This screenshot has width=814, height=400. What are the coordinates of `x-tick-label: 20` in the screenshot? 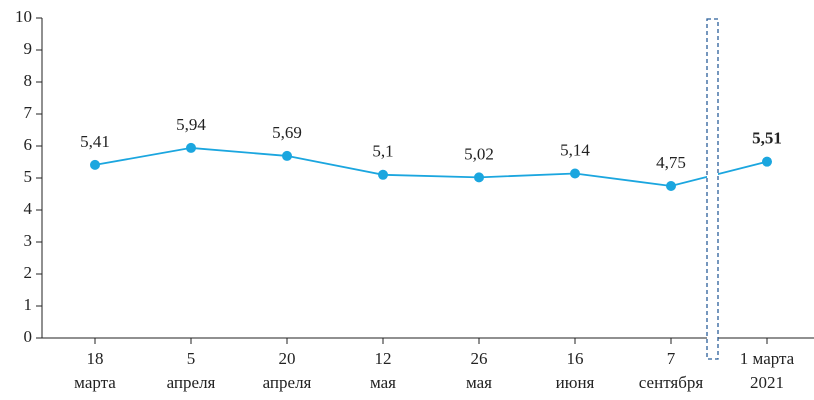 It's located at (287, 358).